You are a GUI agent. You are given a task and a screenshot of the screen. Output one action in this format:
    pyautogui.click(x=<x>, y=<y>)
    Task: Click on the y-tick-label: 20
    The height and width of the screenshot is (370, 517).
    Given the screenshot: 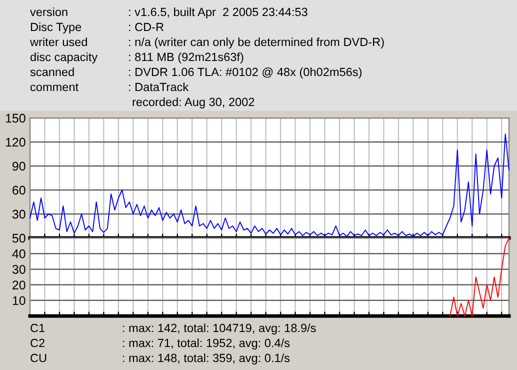 What is the action you would take?
    pyautogui.click(x=19, y=285)
    